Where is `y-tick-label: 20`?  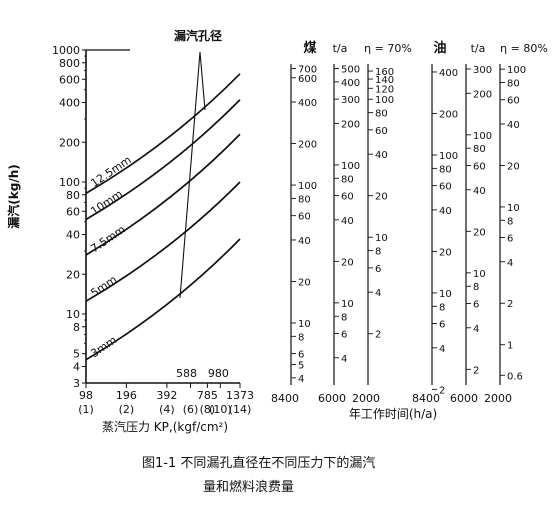
y-tick-label: 20 is located at coordinates (73, 274).